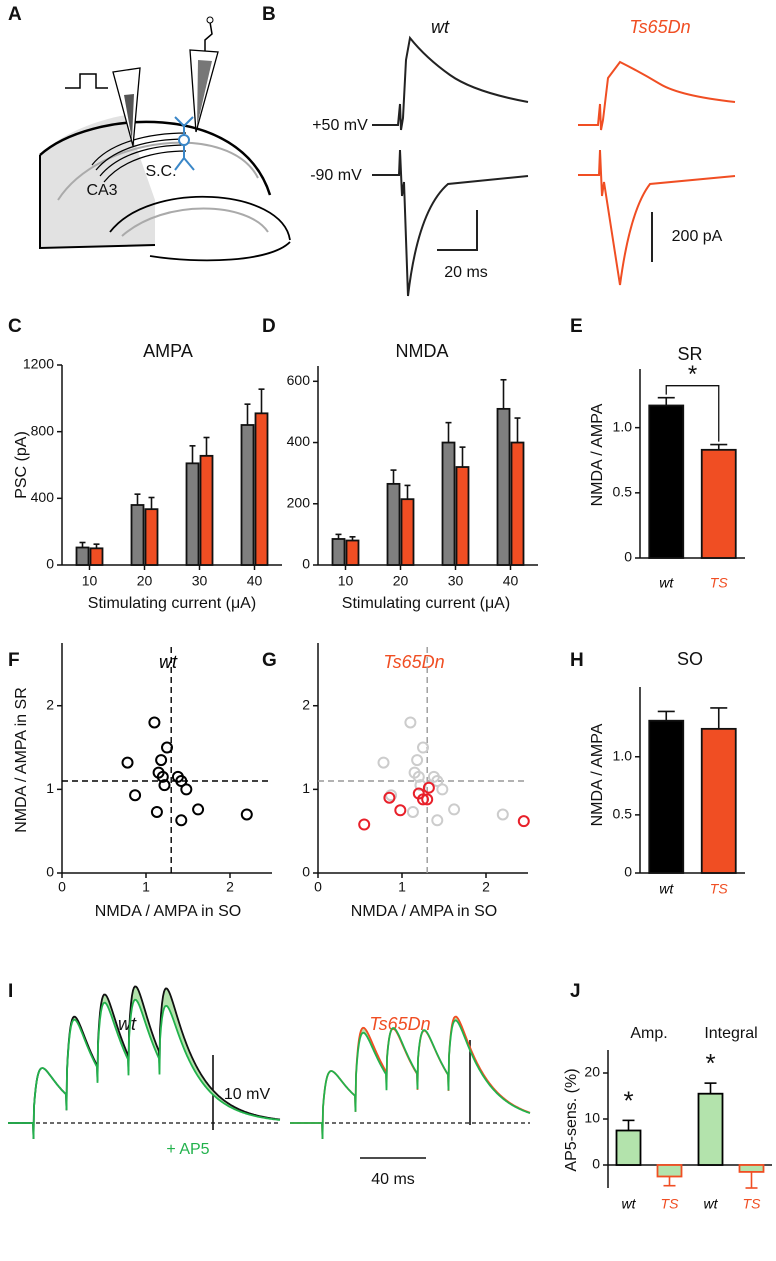 Image resolution: width=776 pixels, height=1261 pixels. What do you see at coordinates (422, 351) in the screenshot?
I see `chart-title: NMDA` at bounding box center [422, 351].